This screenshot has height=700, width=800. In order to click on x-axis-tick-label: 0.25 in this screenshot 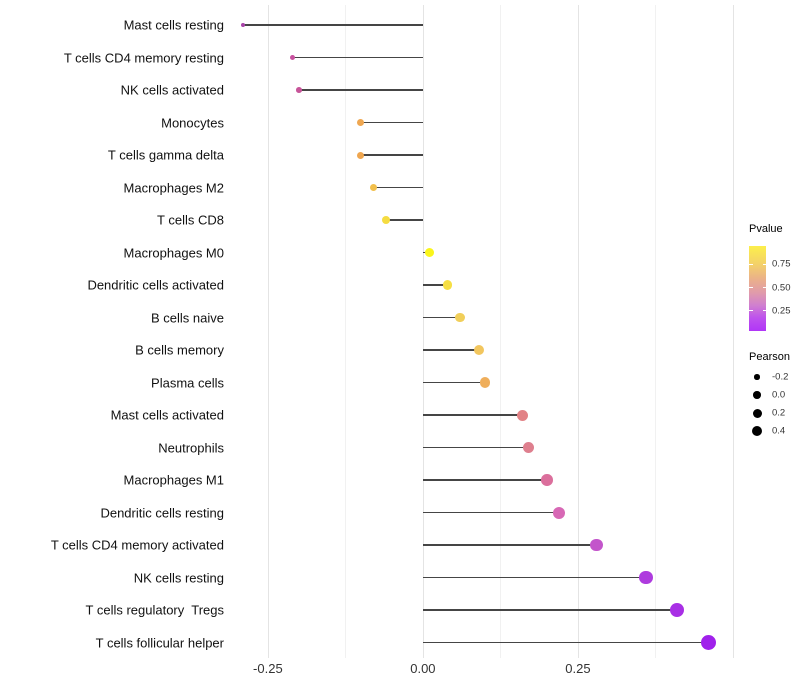, I will do `click(578, 668)`.